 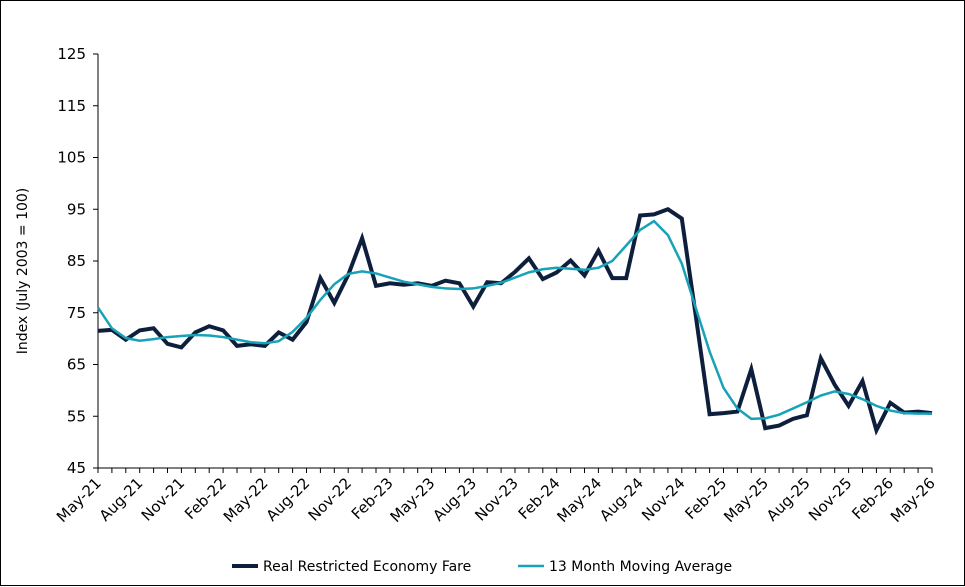 I want to click on y-tick-label: 75, so click(x=76, y=313).